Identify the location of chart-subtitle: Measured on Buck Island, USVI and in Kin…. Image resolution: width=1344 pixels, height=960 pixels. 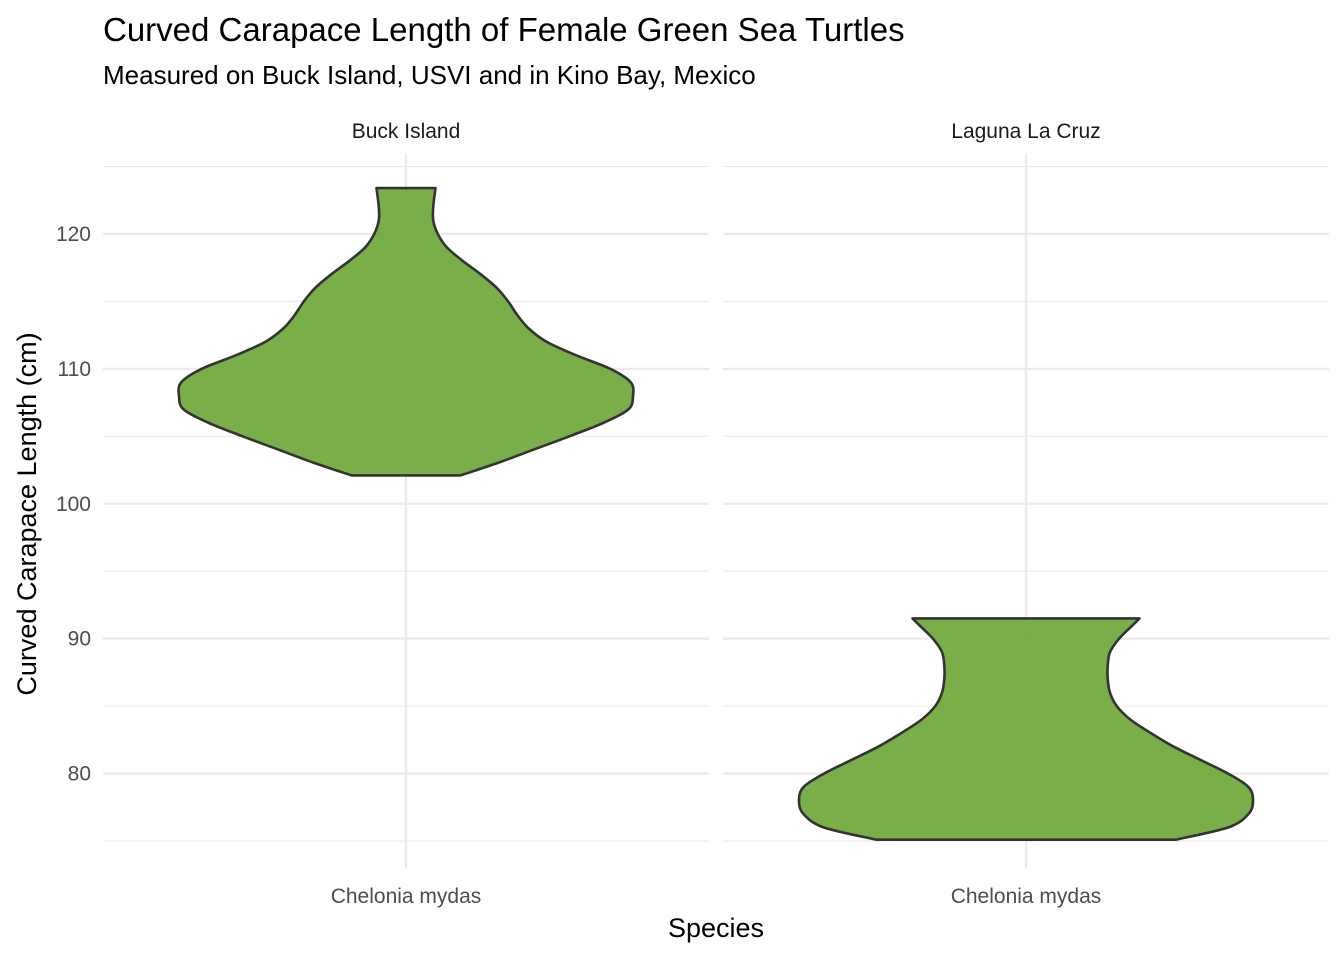
(429, 75).